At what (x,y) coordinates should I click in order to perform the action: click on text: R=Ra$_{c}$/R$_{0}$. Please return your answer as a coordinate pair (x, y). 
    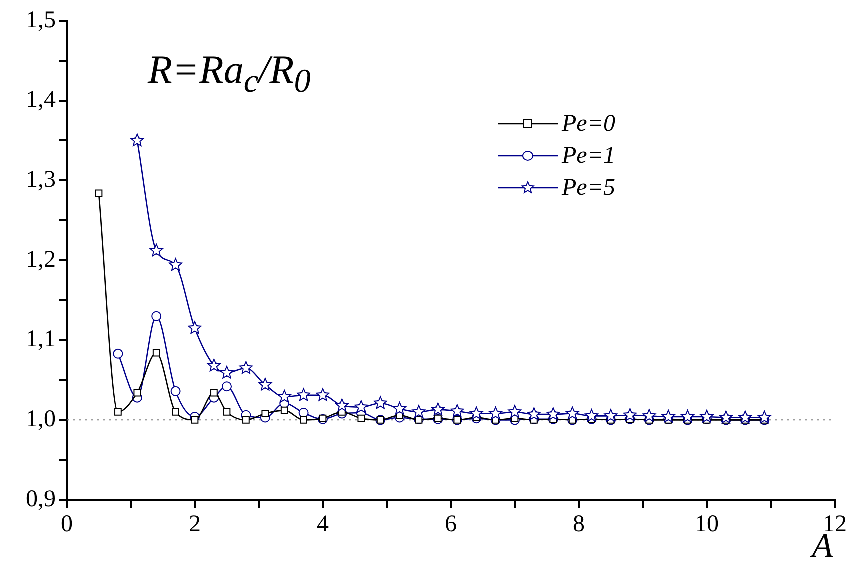
    Looking at the image, I should click on (229, 73).